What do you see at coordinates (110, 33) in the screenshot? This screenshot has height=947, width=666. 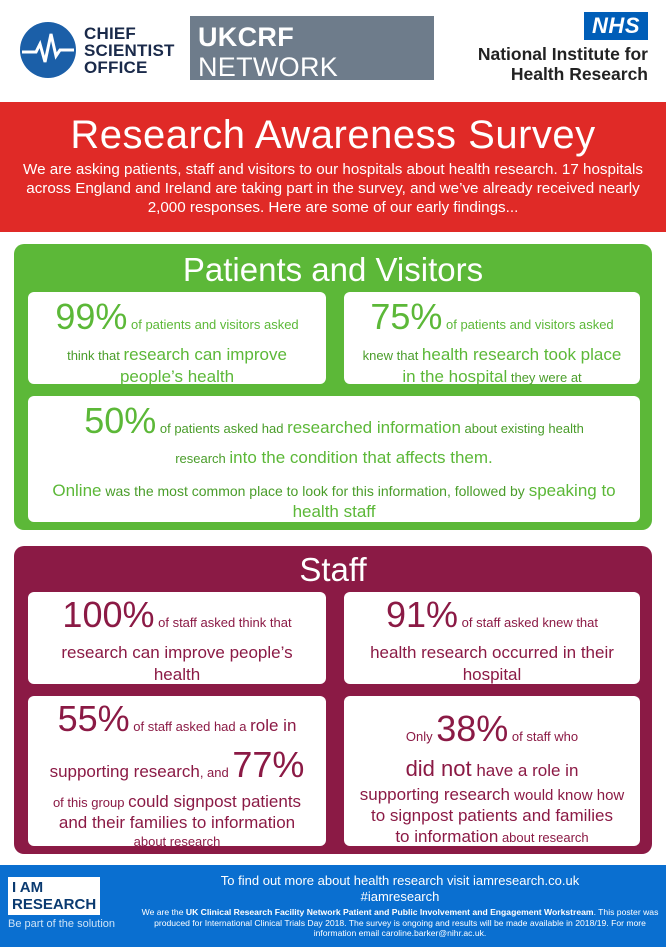 I see `cso-line-1: CHIEF` at bounding box center [110, 33].